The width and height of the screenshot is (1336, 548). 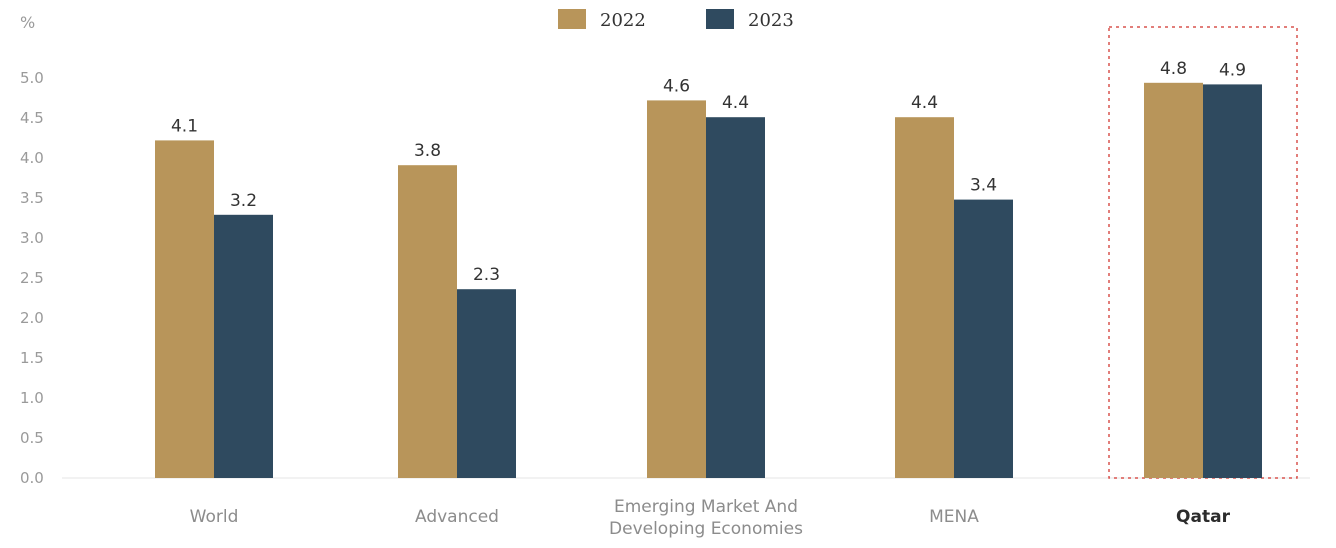 I want to click on qatar-highlight-box, so click(x=1203, y=252).